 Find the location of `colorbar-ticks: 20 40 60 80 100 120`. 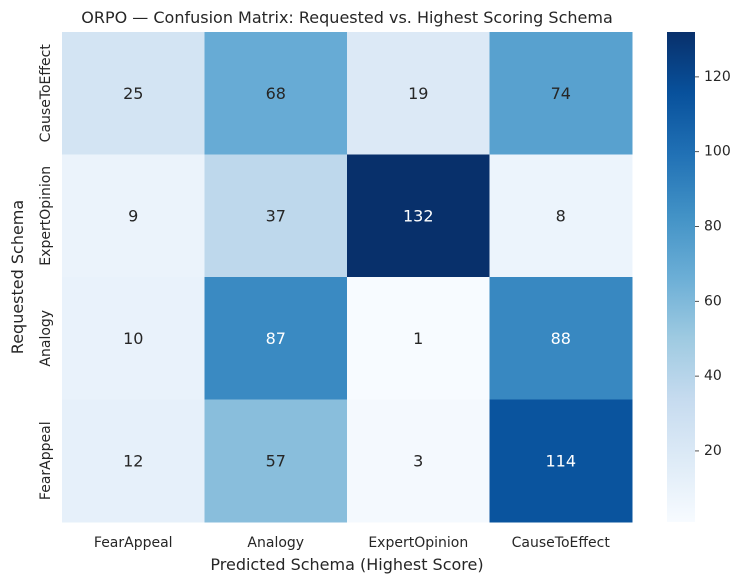

colorbar-ticks: 20 40 60 80 100 120 is located at coordinates (713, 264).